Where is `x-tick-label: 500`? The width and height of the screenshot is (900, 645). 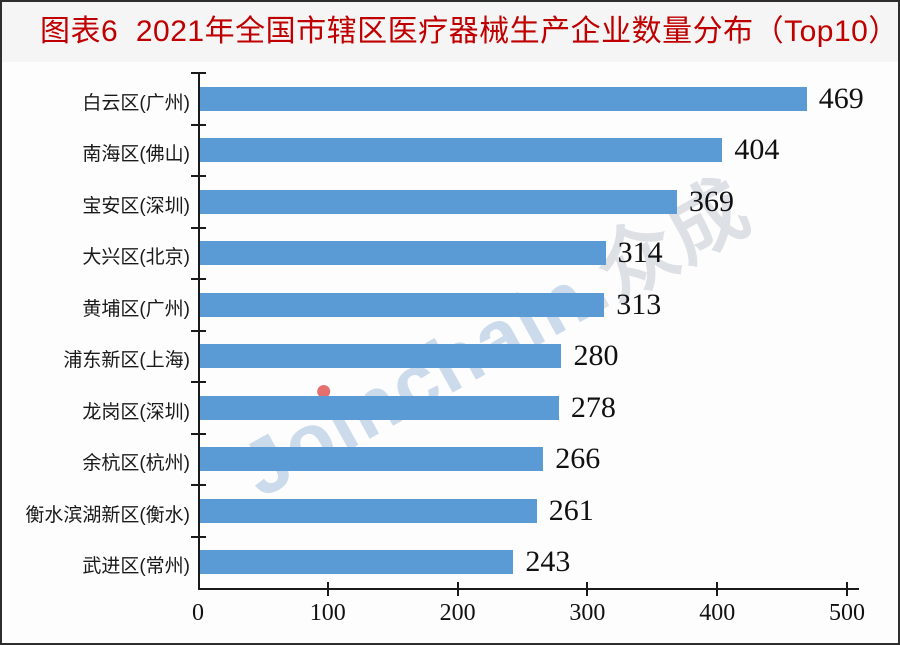 x-tick-label: 500 is located at coordinates (847, 613).